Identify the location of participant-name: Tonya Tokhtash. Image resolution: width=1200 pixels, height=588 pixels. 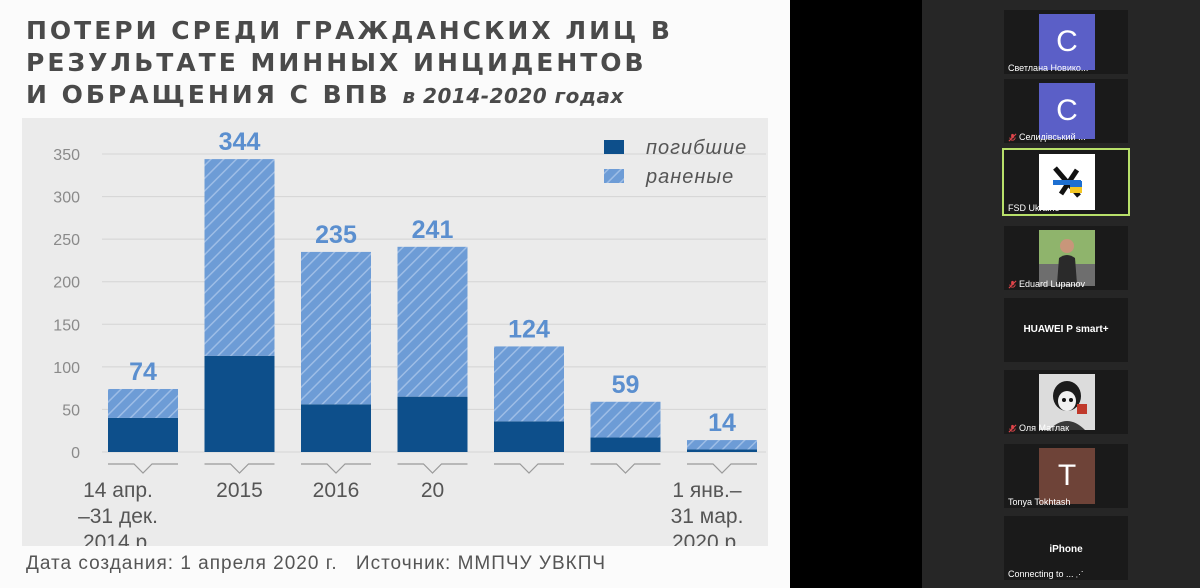
(1039, 502).